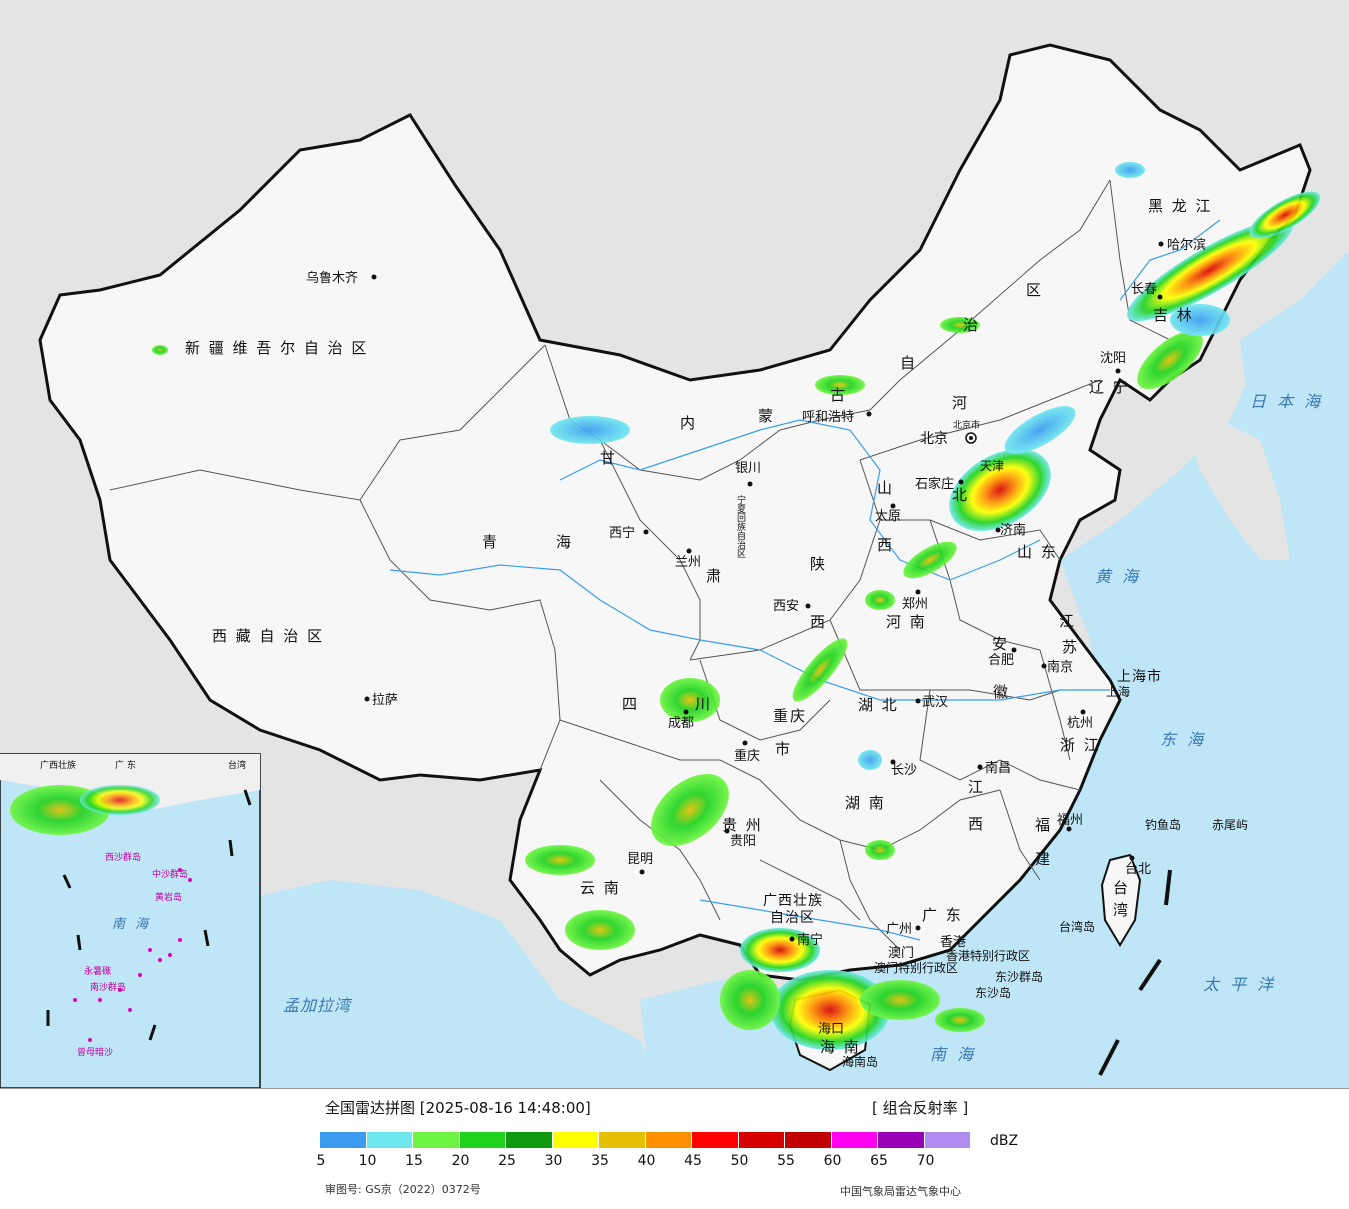 This screenshot has height=1209, width=1349. What do you see at coordinates (1013, 530) in the screenshot?
I see `label-jinan: 济南` at bounding box center [1013, 530].